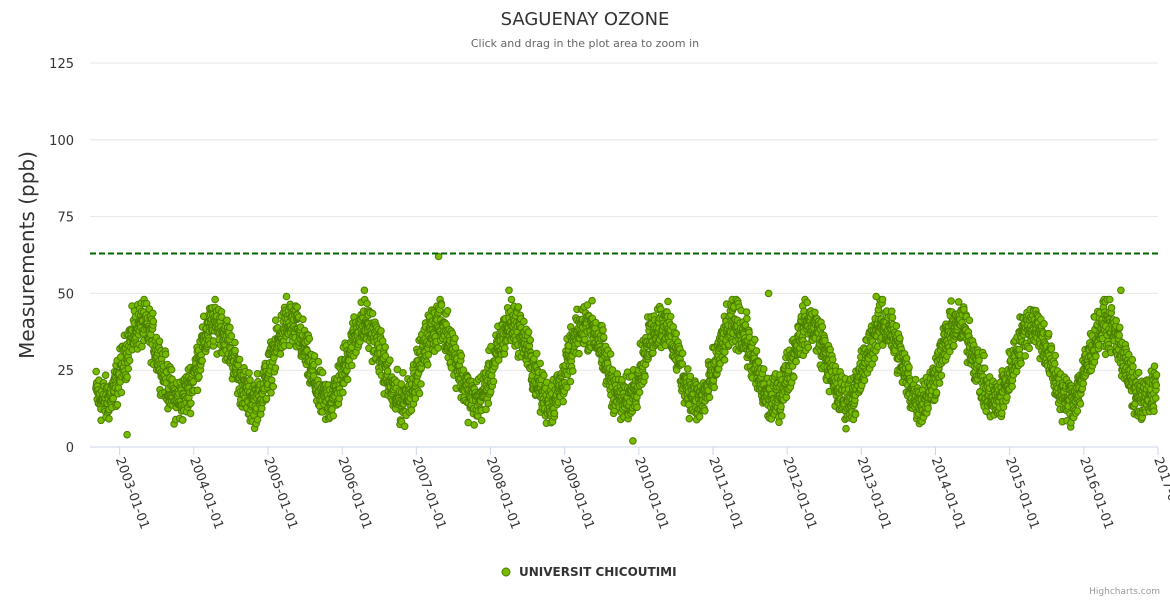 This screenshot has height=600, width=1170. I want to click on credits-link: Highcharts.com, so click(1124, 592).